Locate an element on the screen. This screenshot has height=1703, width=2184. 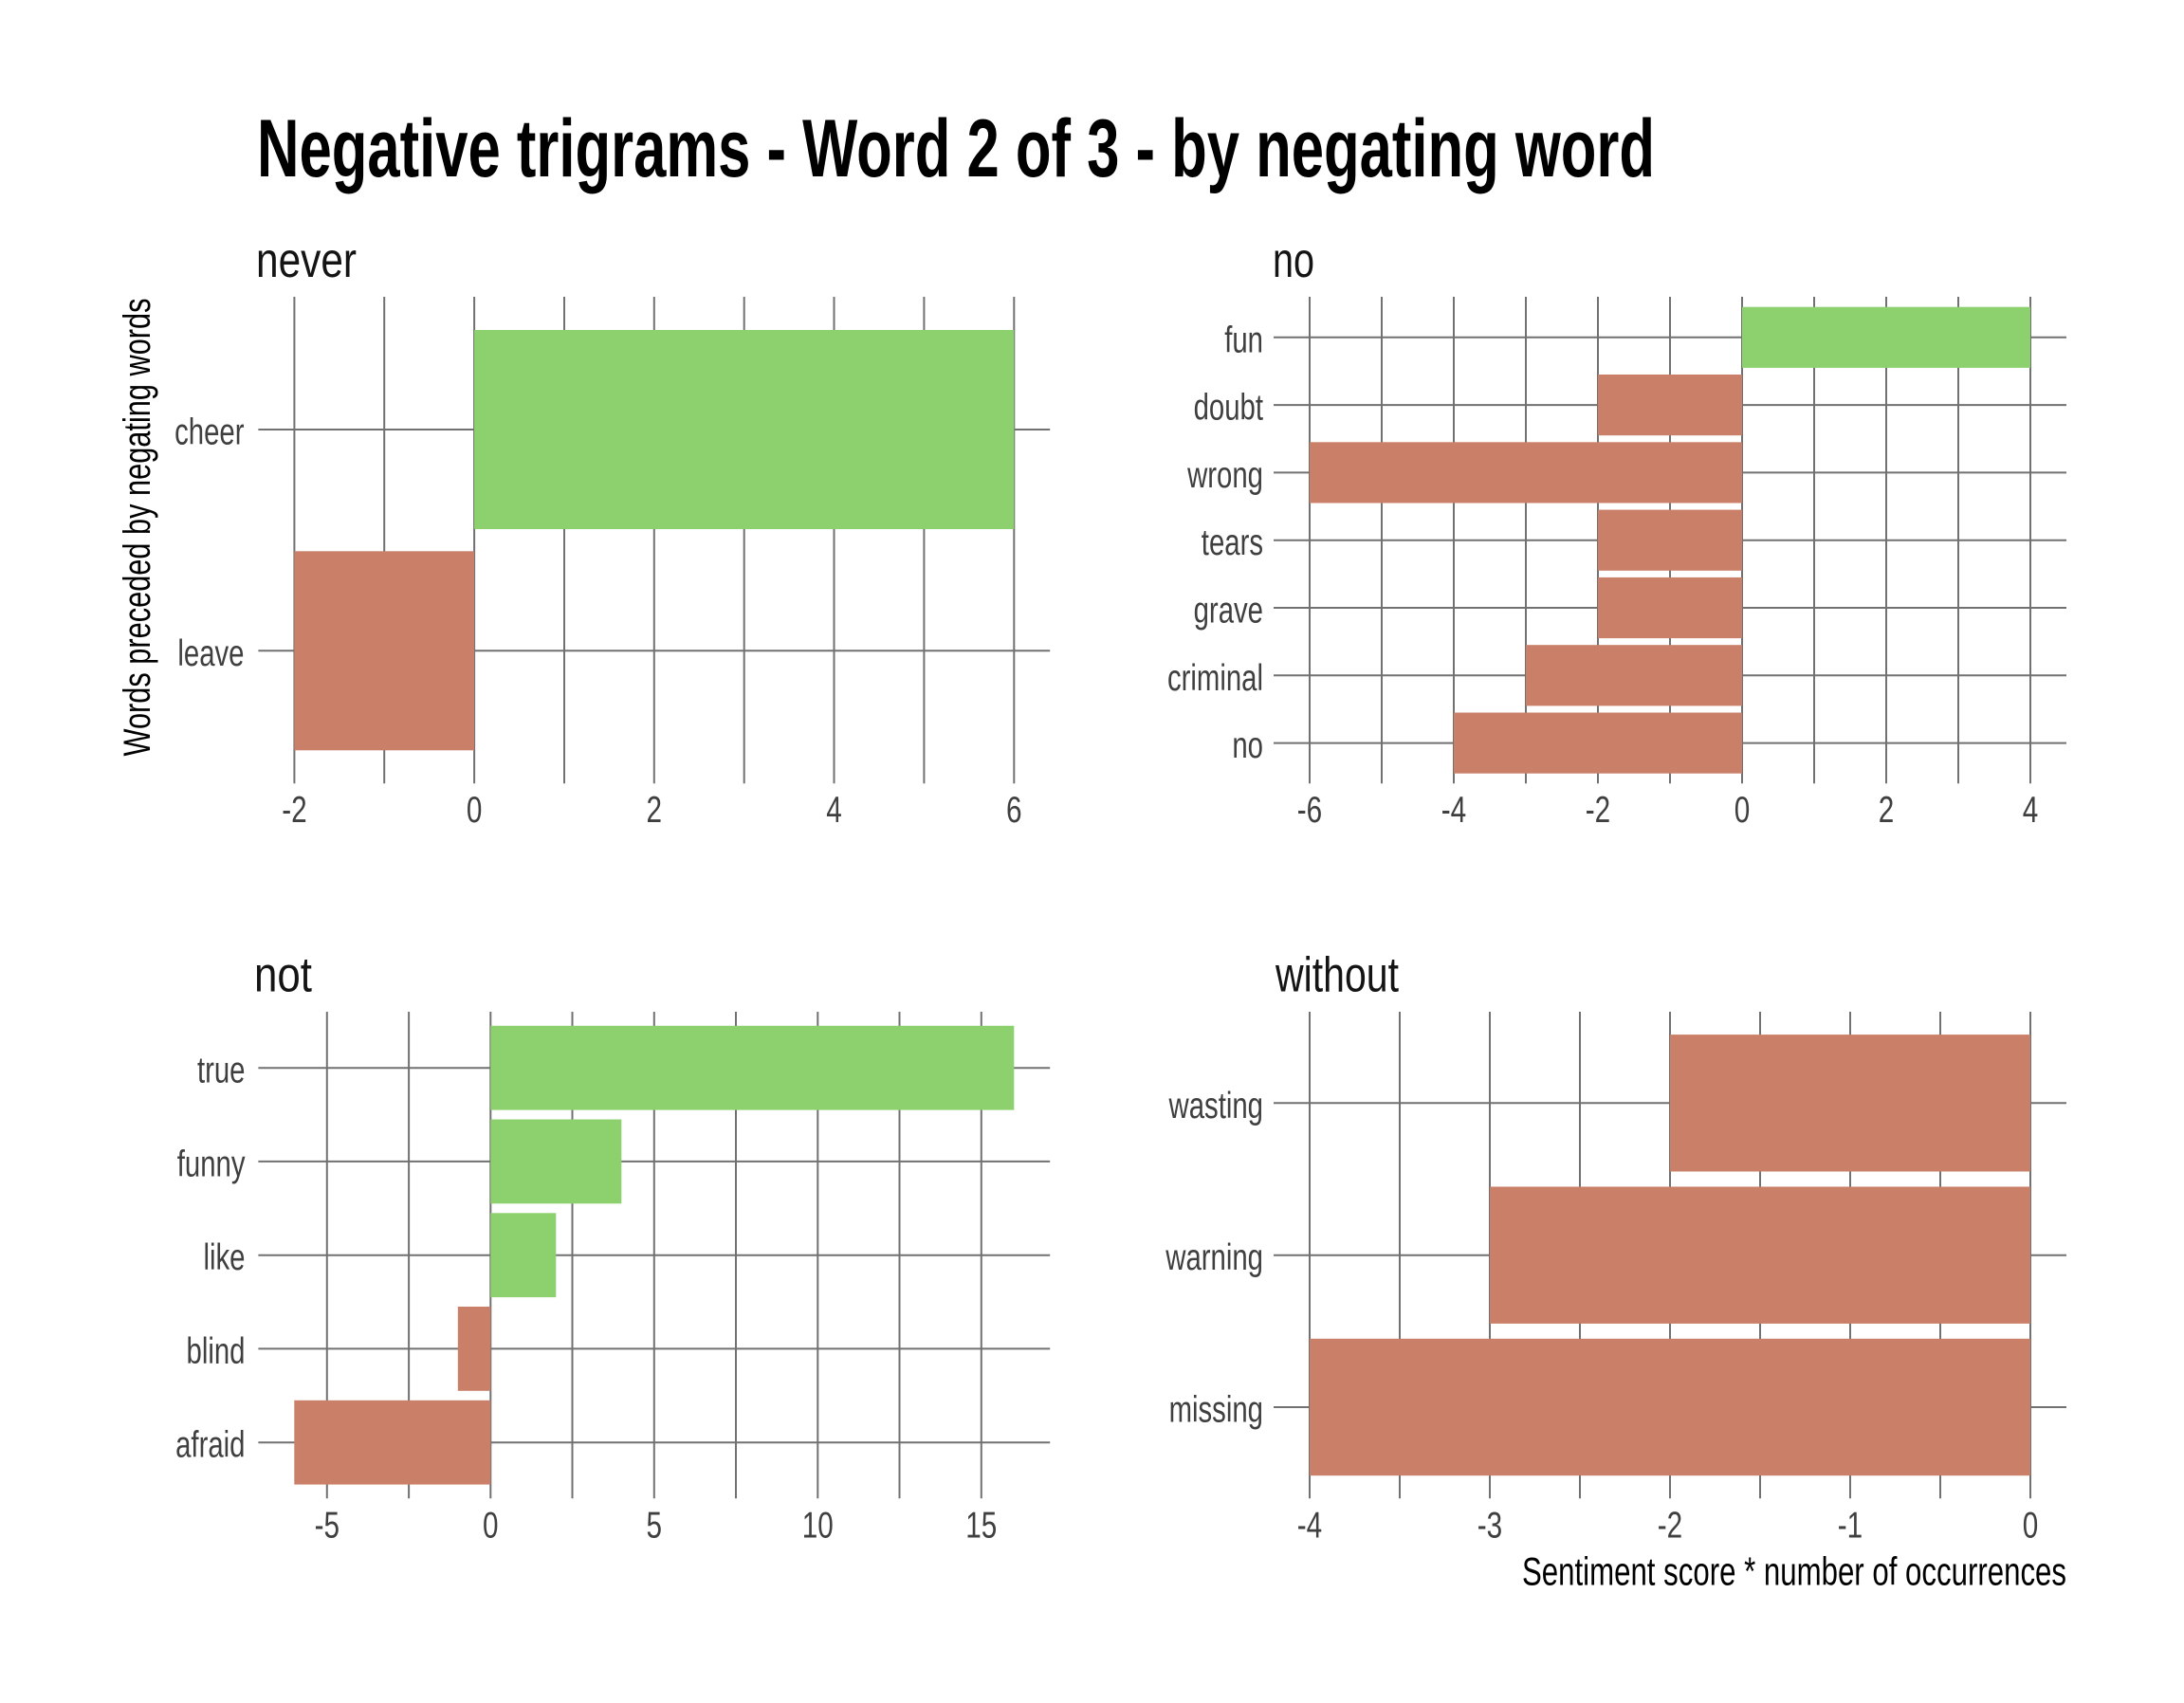
svg-text: tears is located at coordinates (1232, 543).